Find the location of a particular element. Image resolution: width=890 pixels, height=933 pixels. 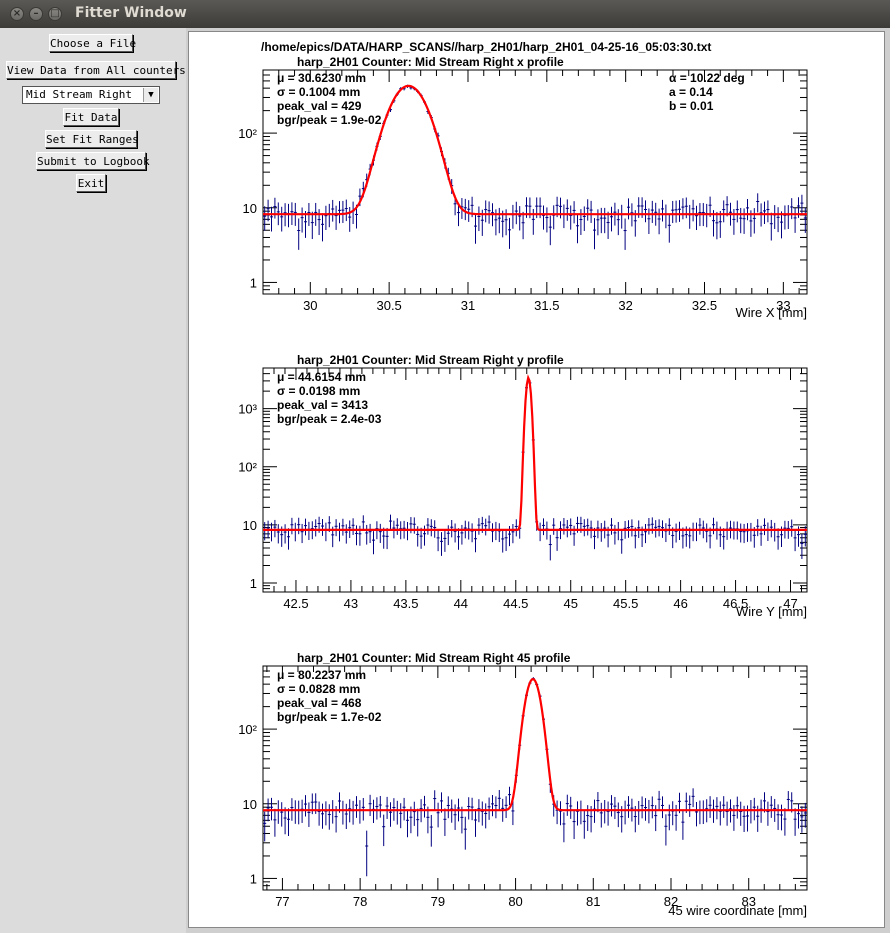

fit-stat: peak_val = 429 is located at coordinates (319, 106).